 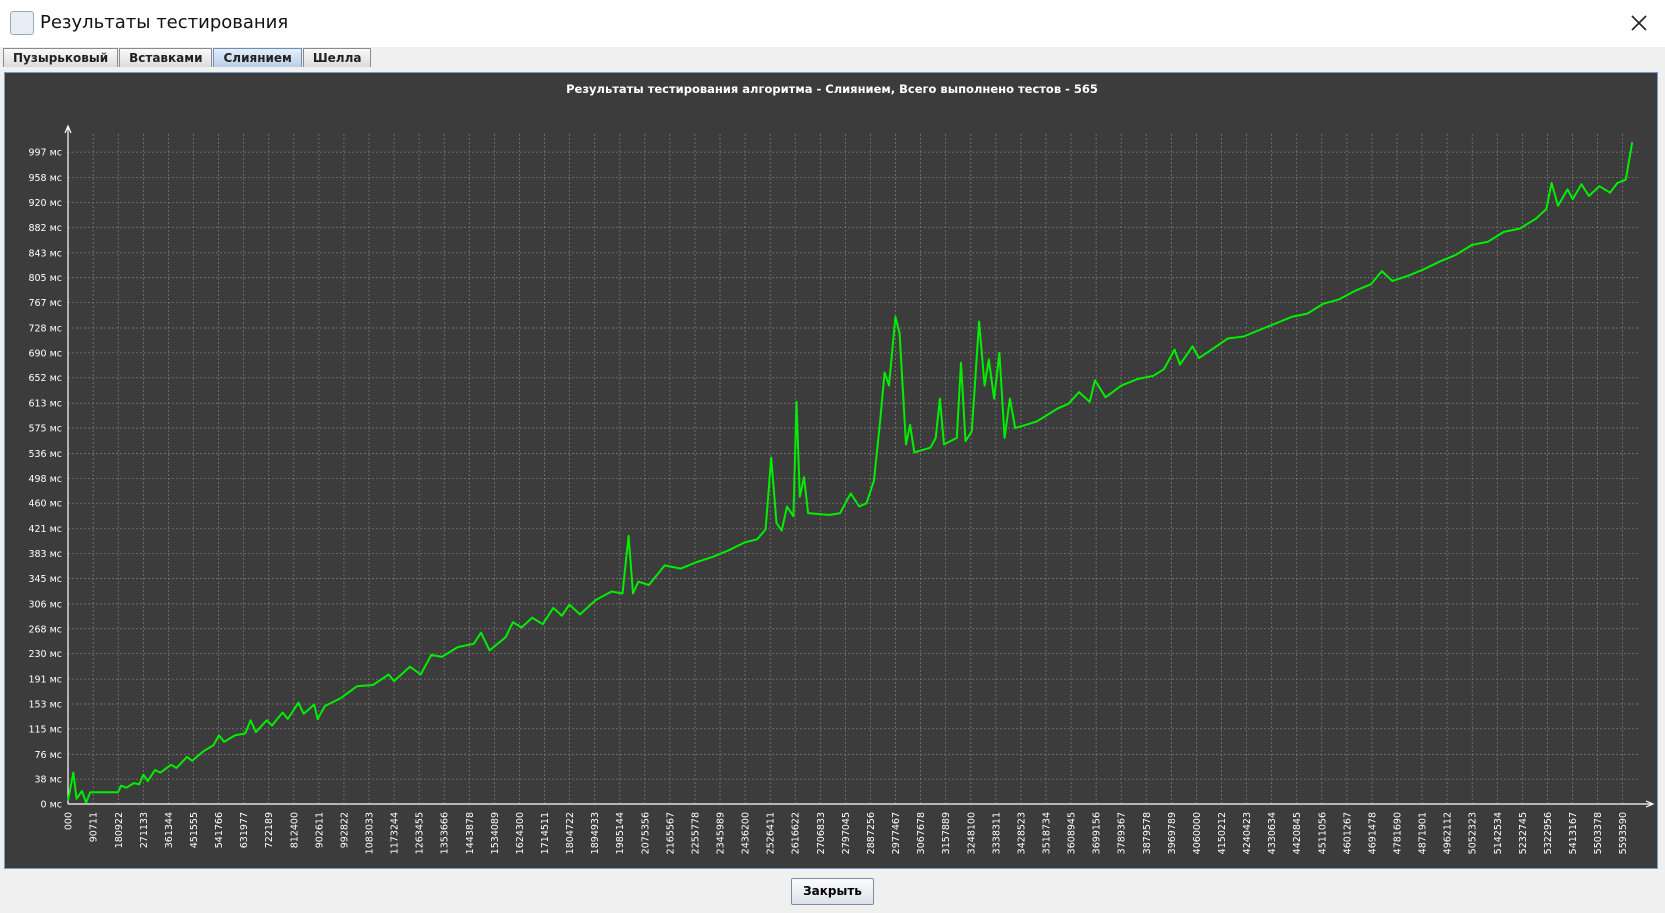 What do you see at coordinates (1322, 833) in the screenshot?
I see `x-tick-label: 4511056` at bounding box center [1322, 833].